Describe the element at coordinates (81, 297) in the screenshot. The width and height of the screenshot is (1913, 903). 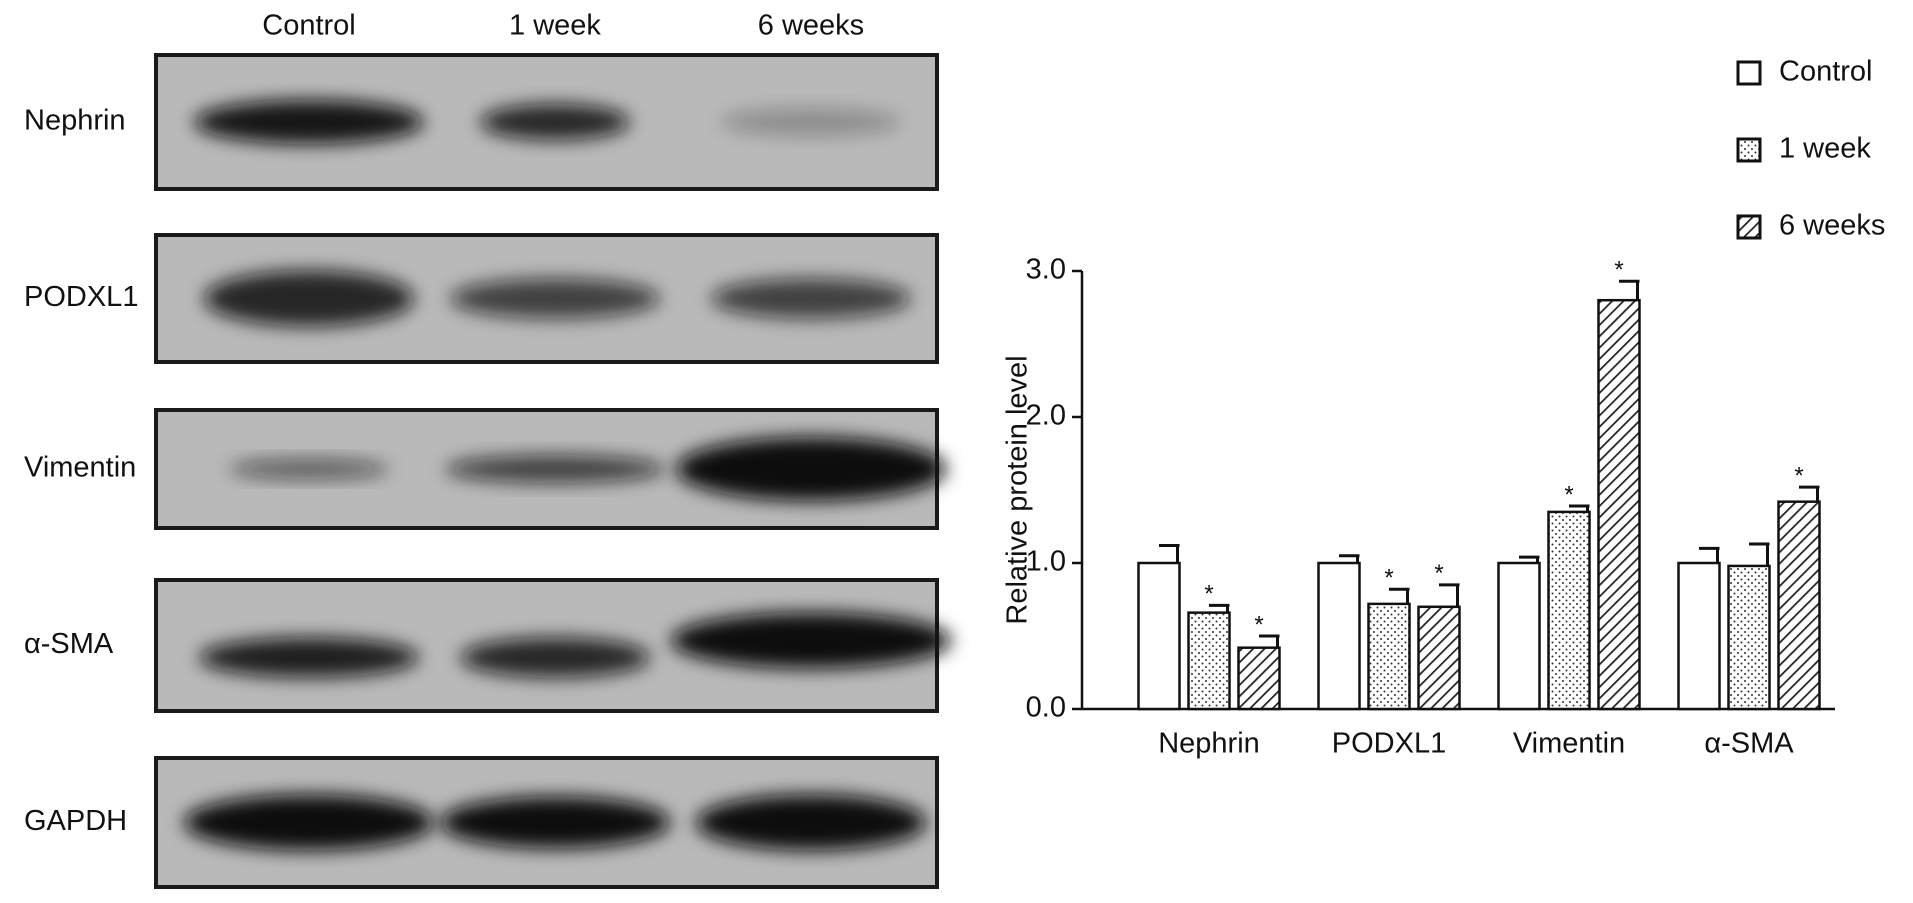
I see `row-label: PODXL1` at that location.